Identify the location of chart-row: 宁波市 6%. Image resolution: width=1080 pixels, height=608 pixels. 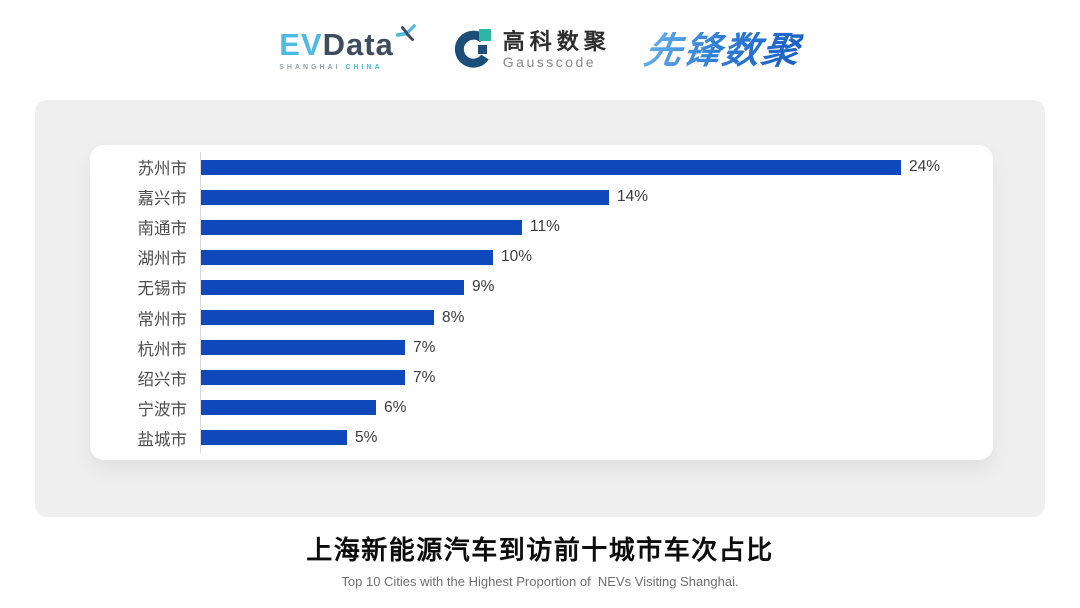
(541, 407).